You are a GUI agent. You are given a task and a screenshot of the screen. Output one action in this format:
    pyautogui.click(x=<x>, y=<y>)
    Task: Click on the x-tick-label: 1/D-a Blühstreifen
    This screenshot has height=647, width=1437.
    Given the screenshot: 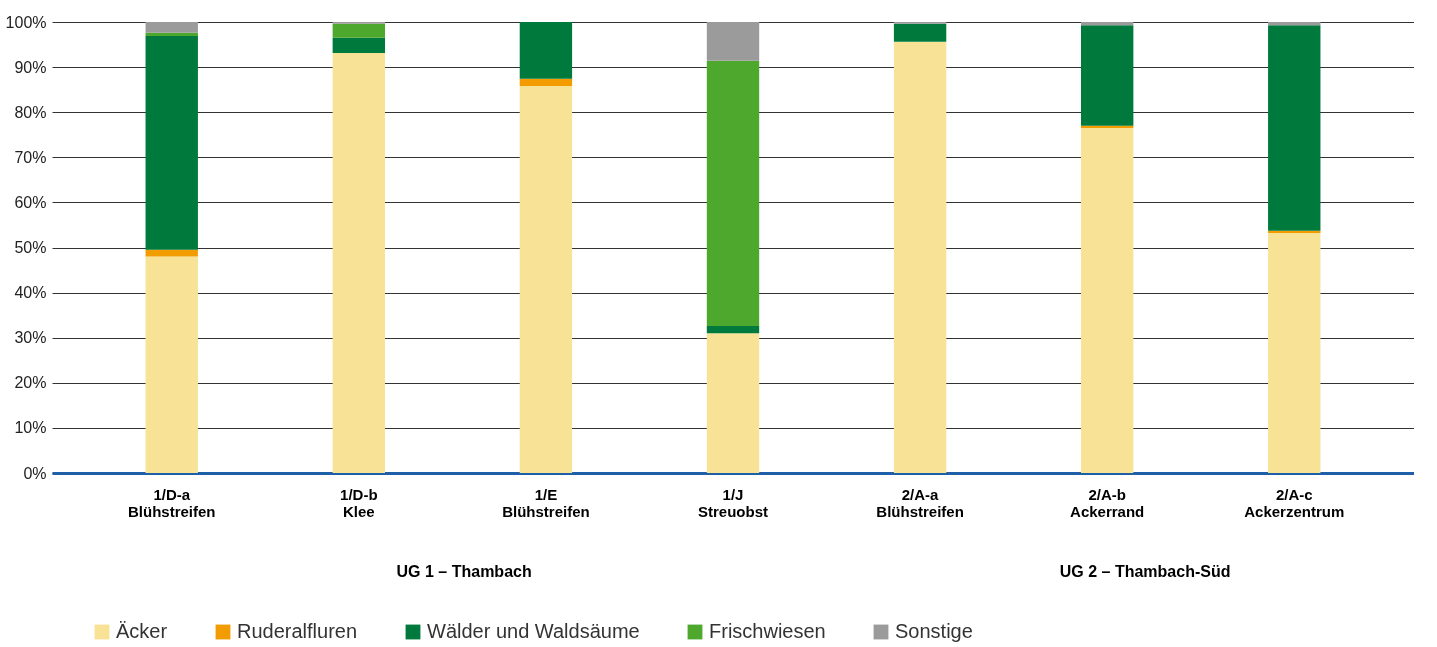 What is the action you would take?
    pyautogui.click(x=171, y=502)
    